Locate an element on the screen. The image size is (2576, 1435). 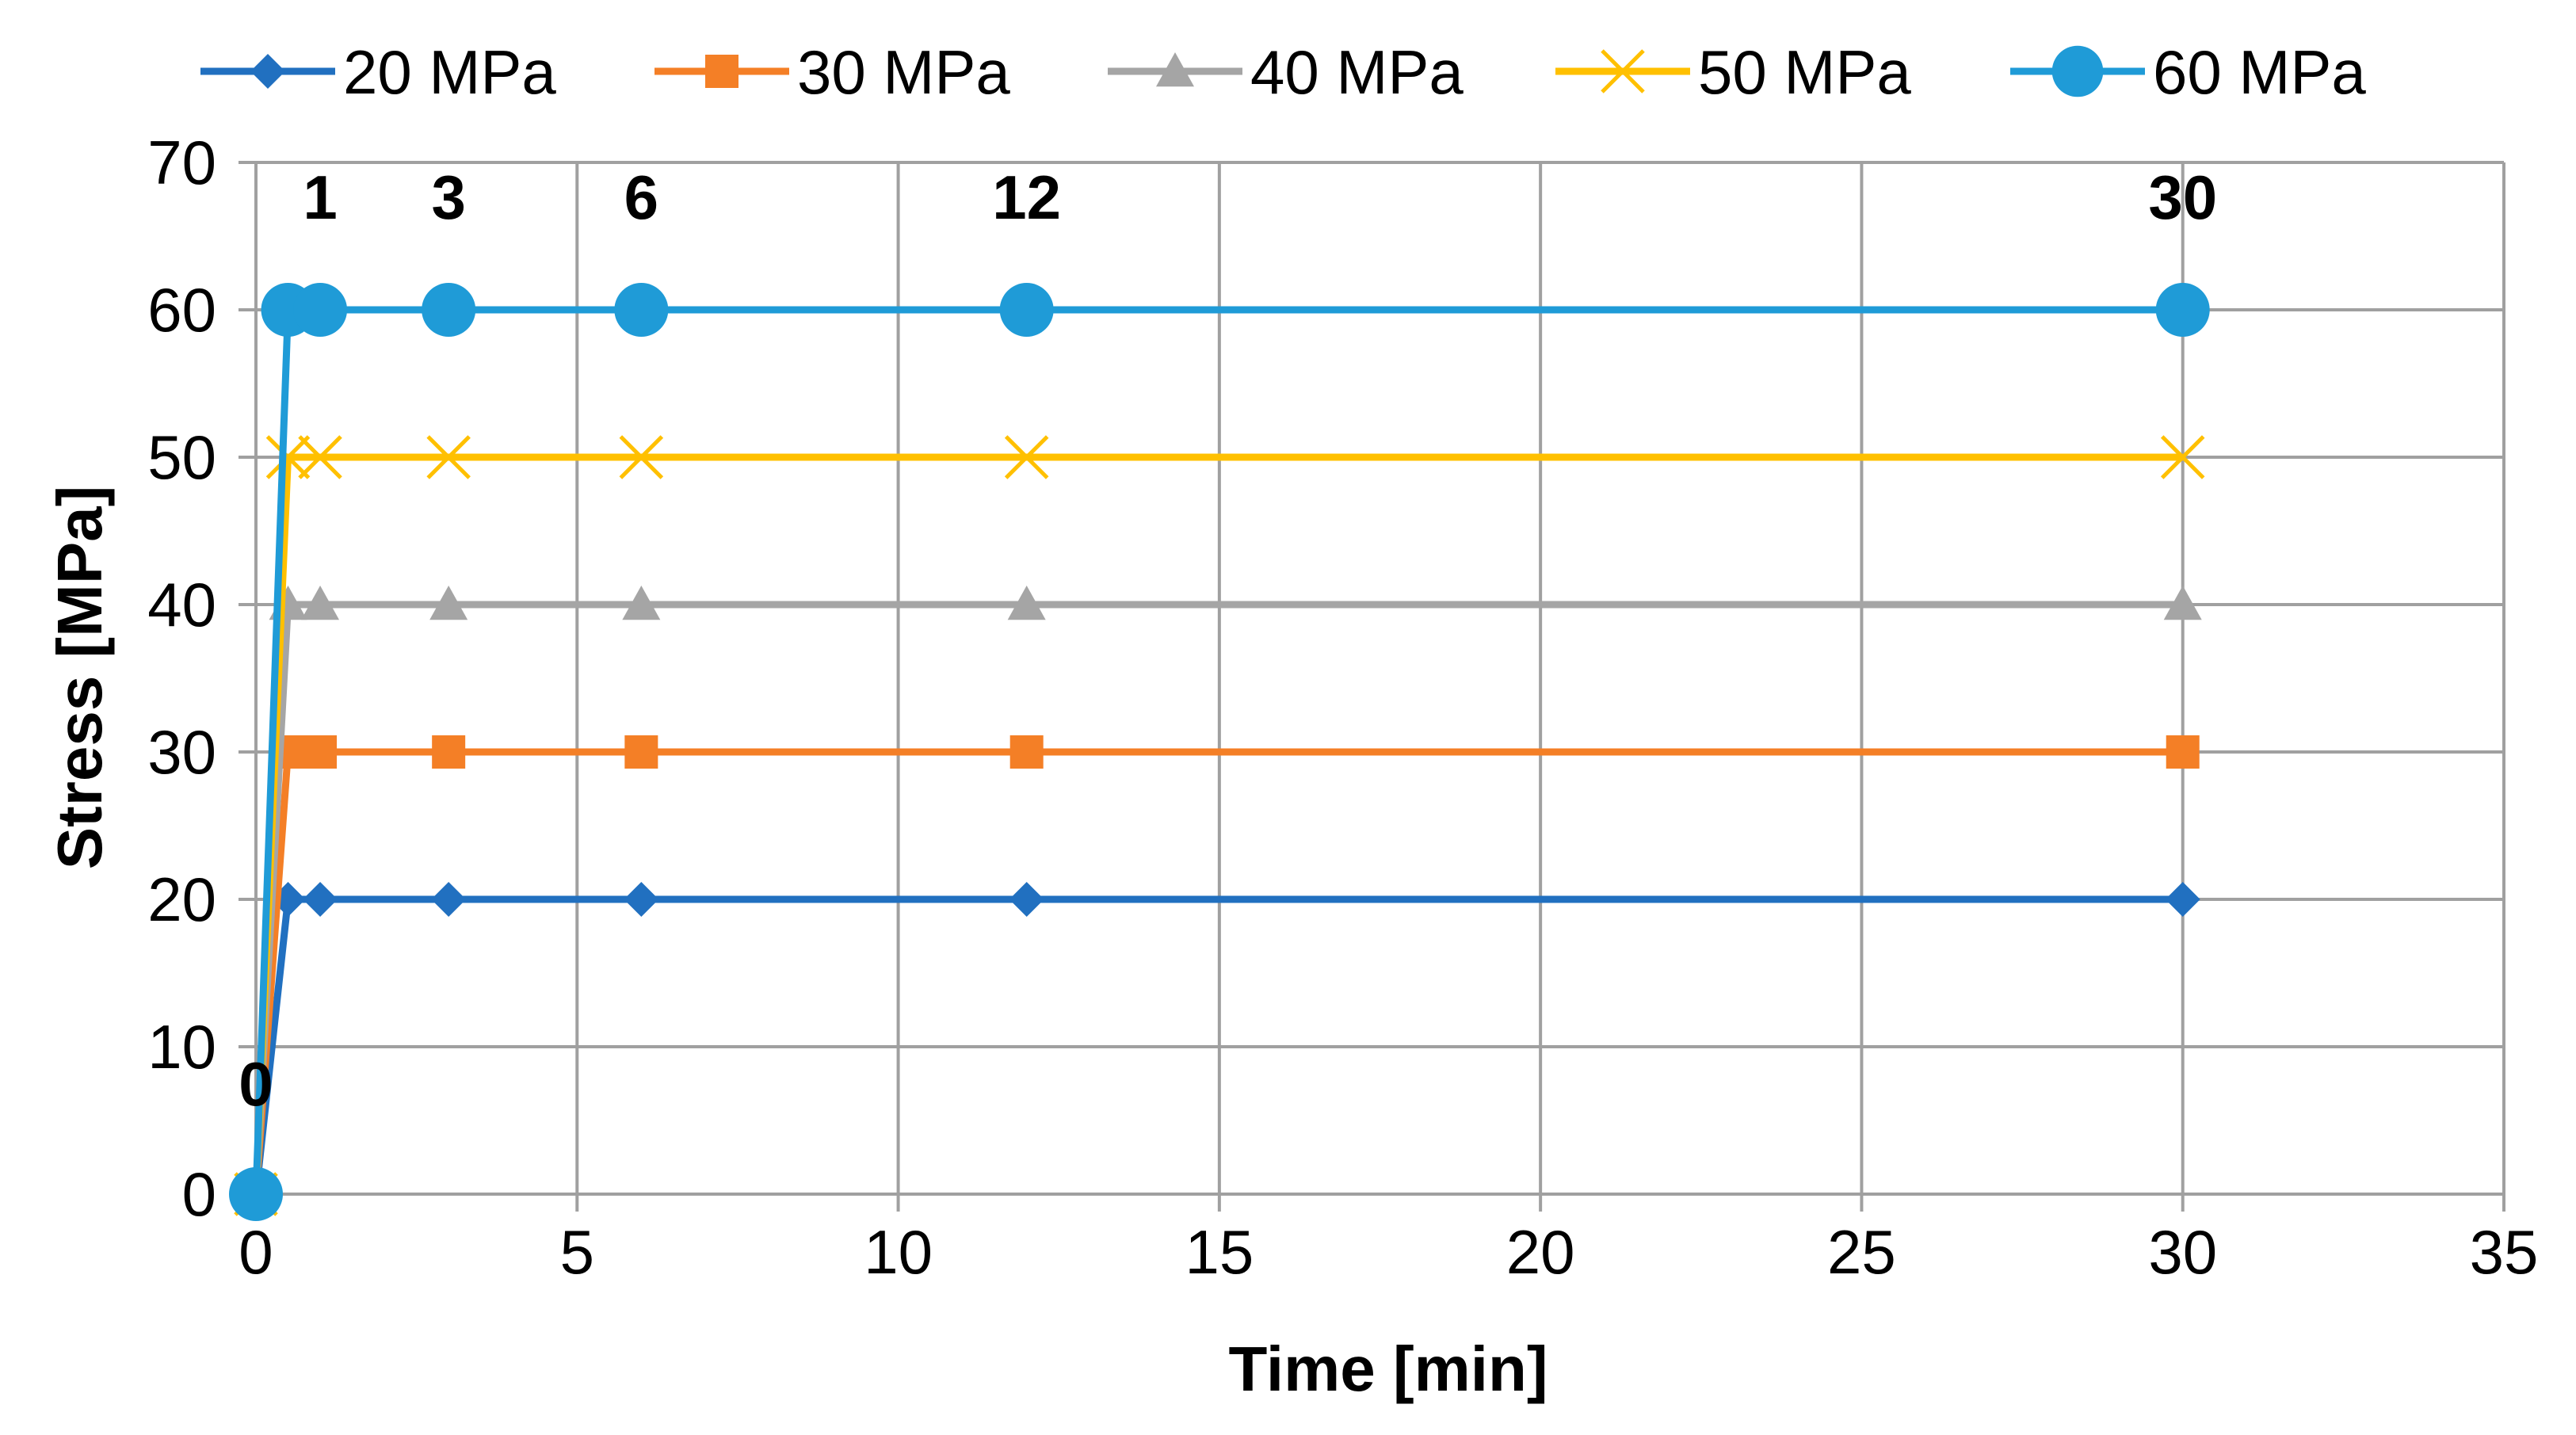
legend-item: 30 MPa is located at coordinates (832, 72).